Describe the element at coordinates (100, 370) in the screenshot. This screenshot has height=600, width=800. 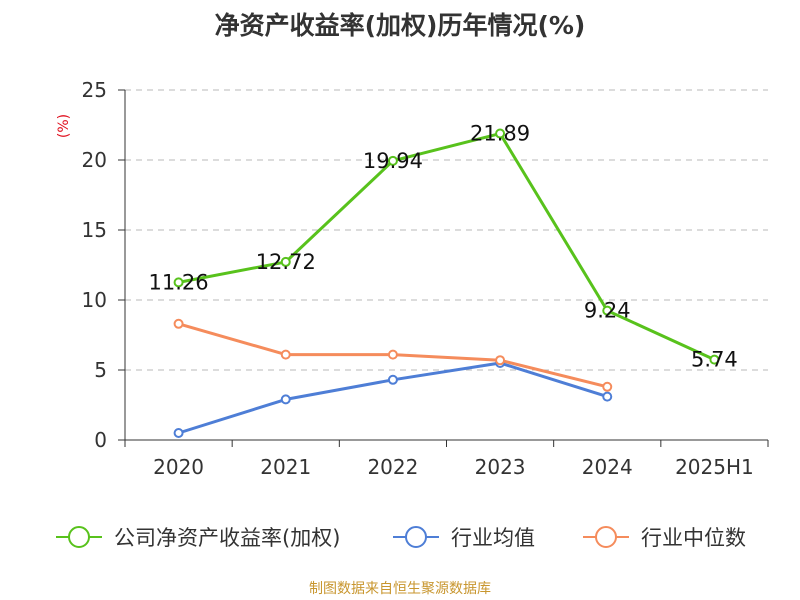
I see `y-tick-label: 5` at that location.